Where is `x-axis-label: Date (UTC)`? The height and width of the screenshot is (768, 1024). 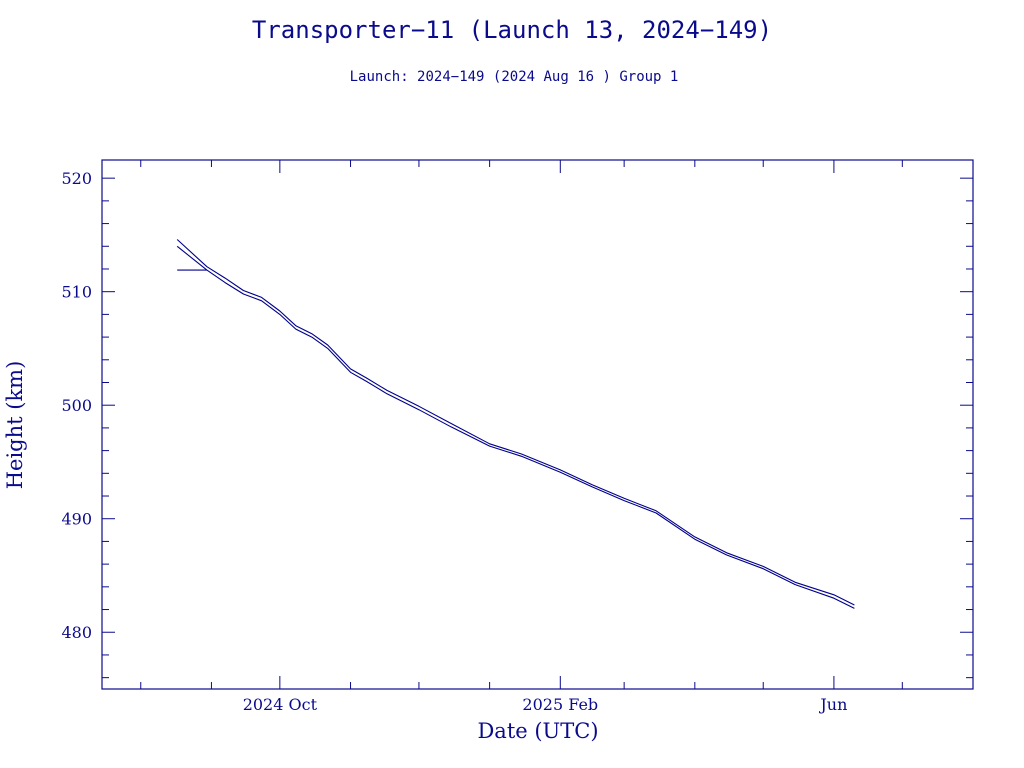 x-axis-label: Date (UTC) is located at coordinates (537, 731).